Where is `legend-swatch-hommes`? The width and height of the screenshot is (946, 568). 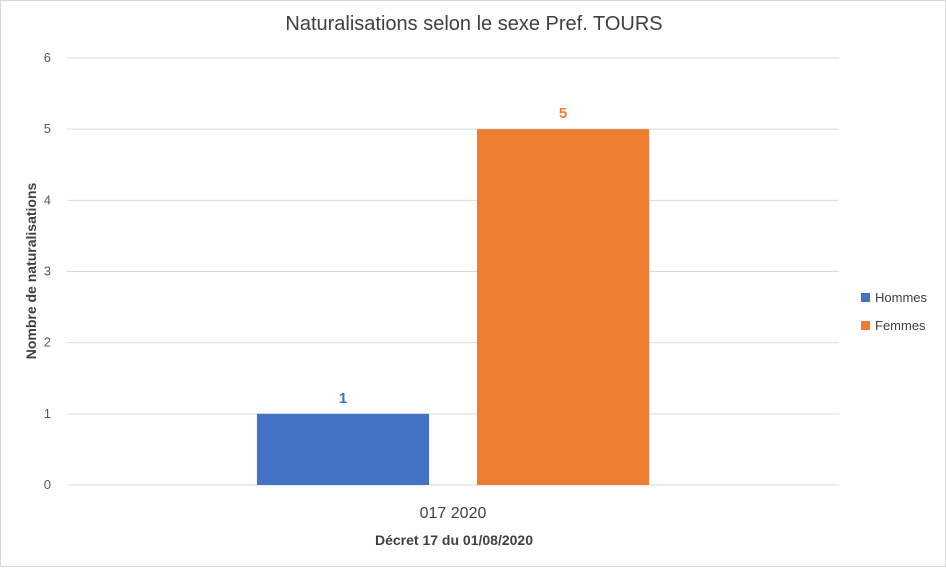
legend-swatch-hommes is located at coordinates (865, 297).